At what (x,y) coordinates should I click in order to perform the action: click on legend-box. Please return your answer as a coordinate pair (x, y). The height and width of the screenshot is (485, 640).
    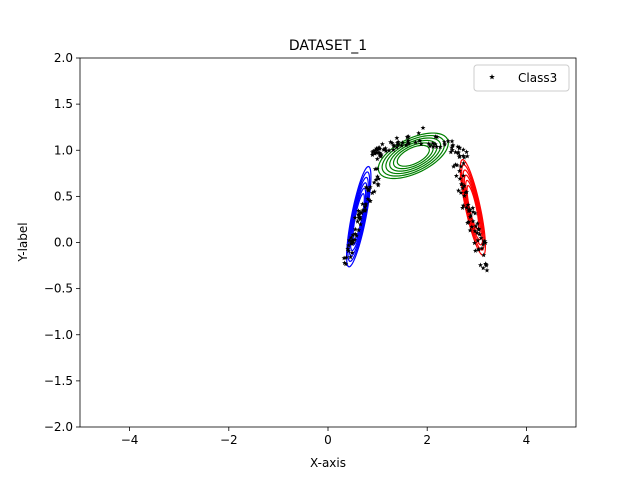
    Looking at the image, I should click on (521, 78).